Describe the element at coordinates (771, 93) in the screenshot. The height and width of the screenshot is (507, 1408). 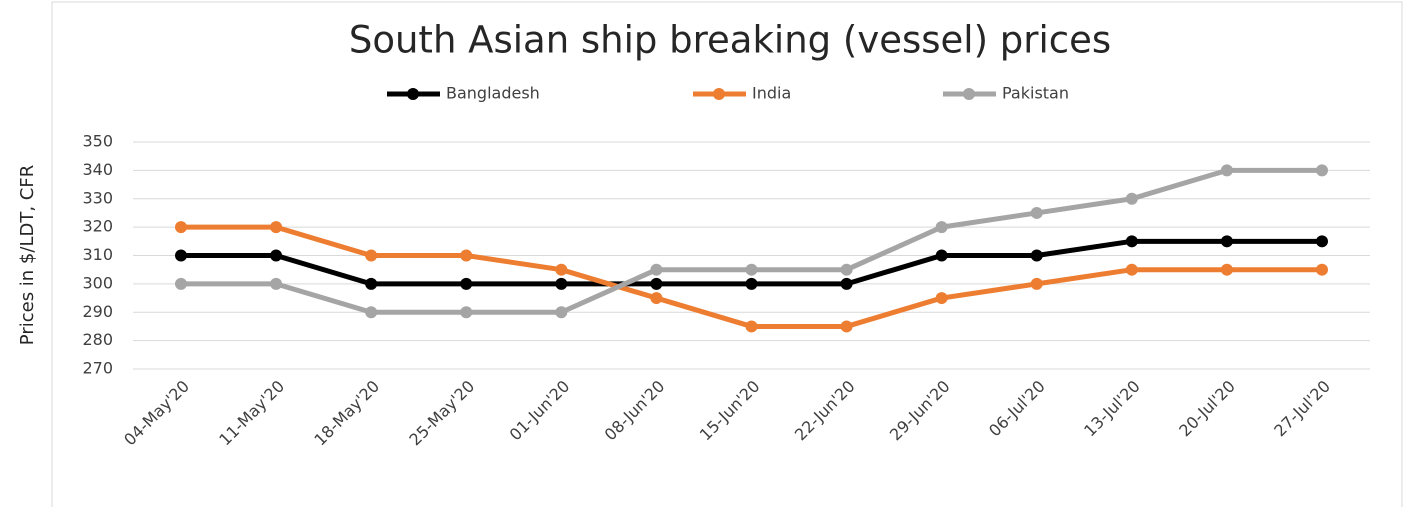
I see `legend-label: India` at that location.